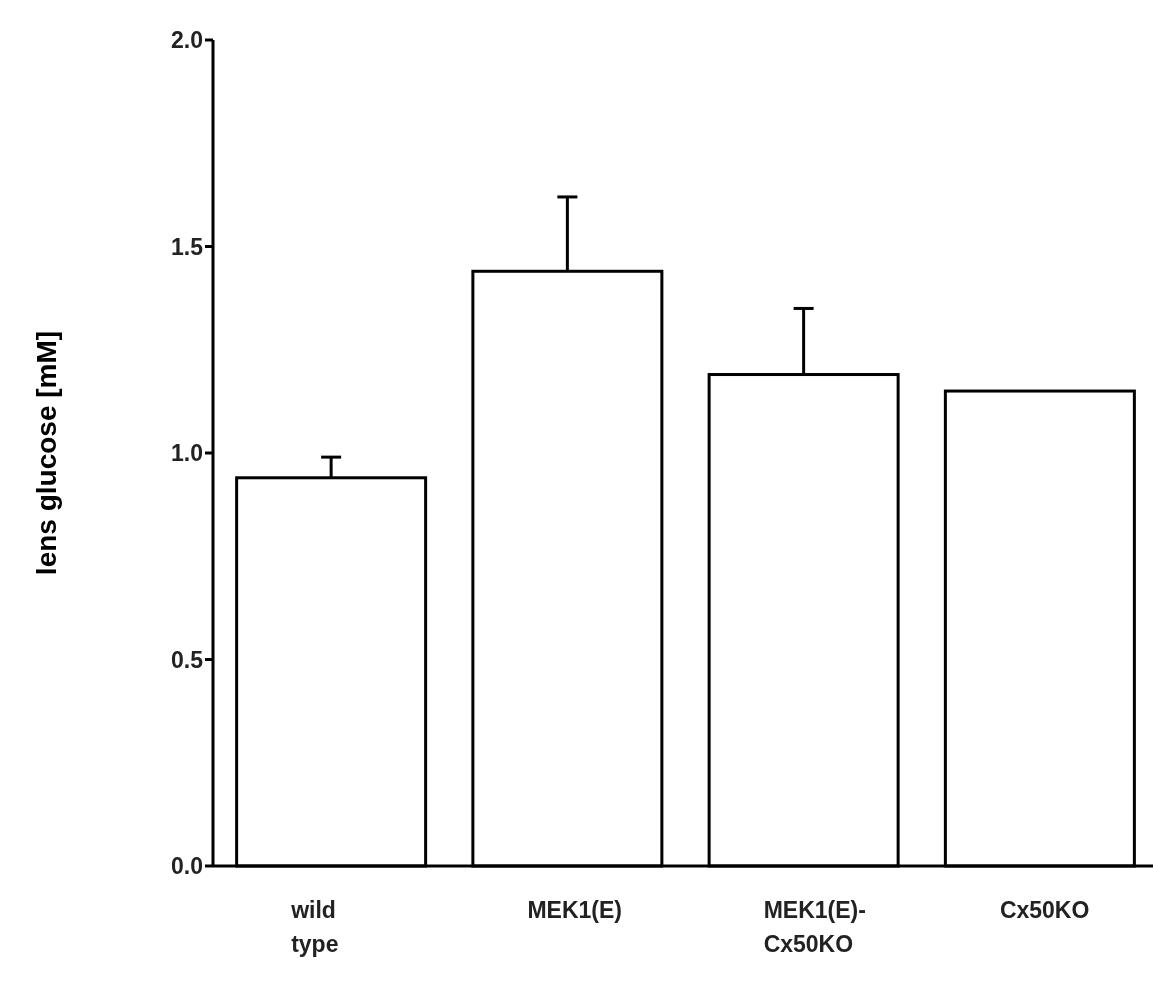 This screenshot has height=987, width=1153. I want to click on x-tick-label: wild type, so click(314, 927).